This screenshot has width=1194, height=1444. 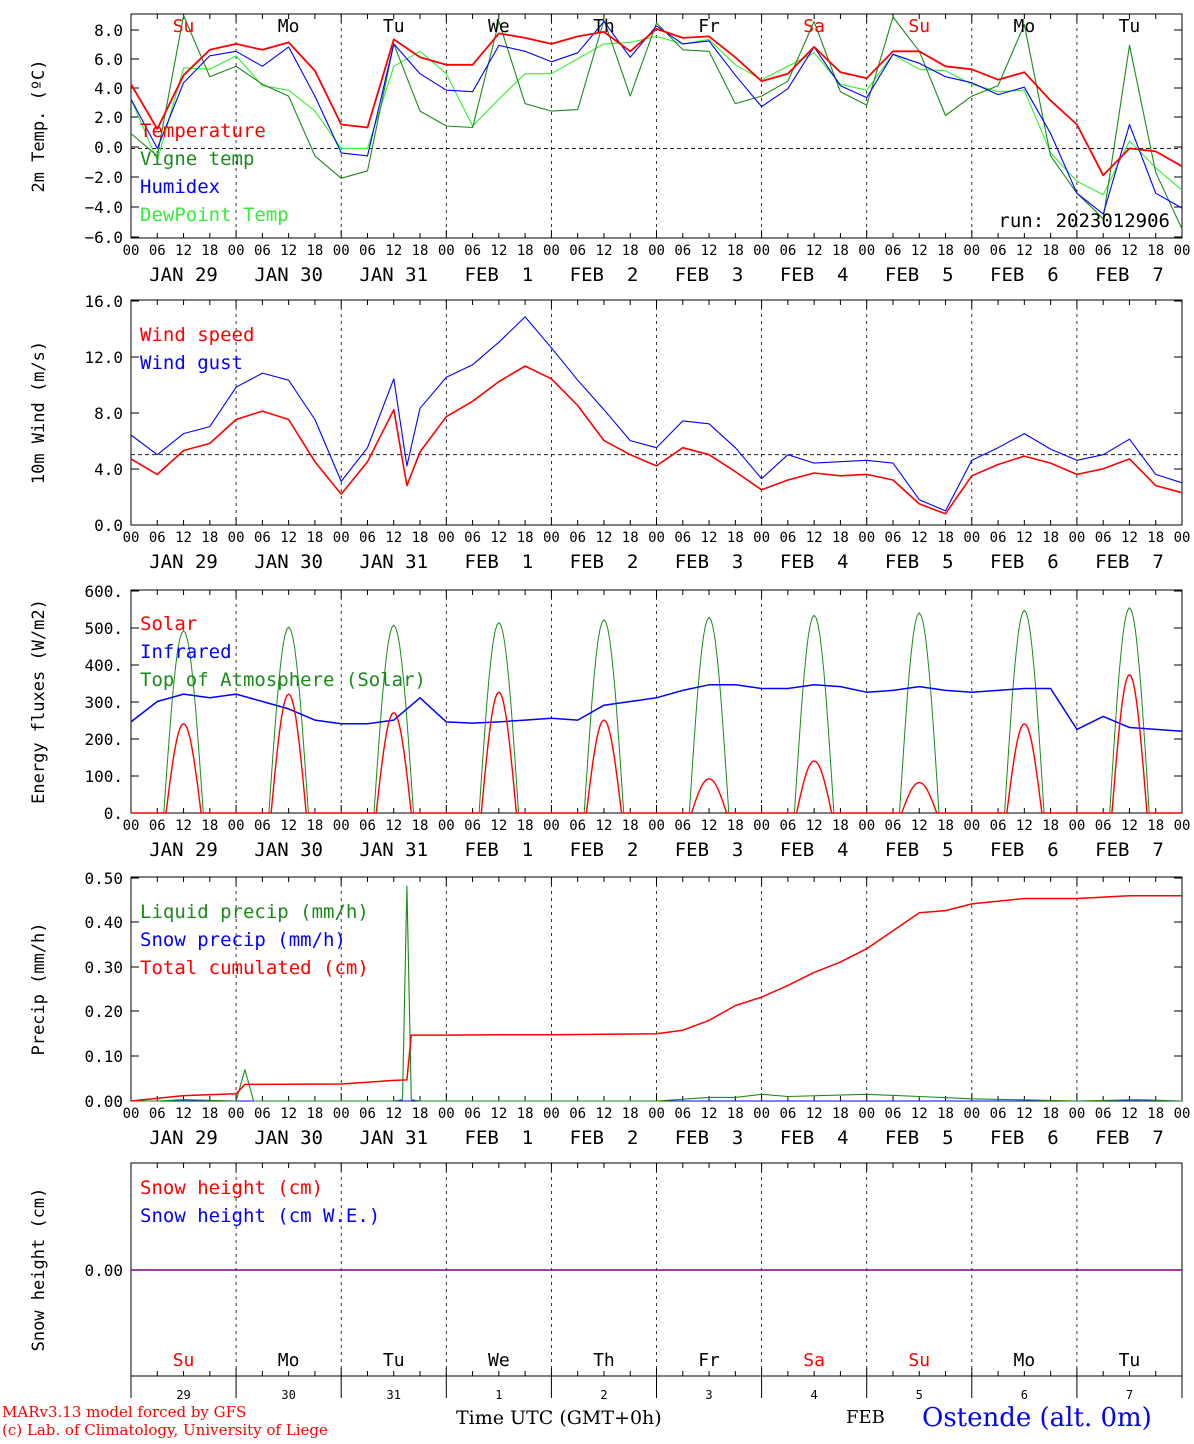 What do you see at coordinates (103, 1011) in the screenshot?
I see `y-tick-label: 0.20` at bounding box center [103, 1011].